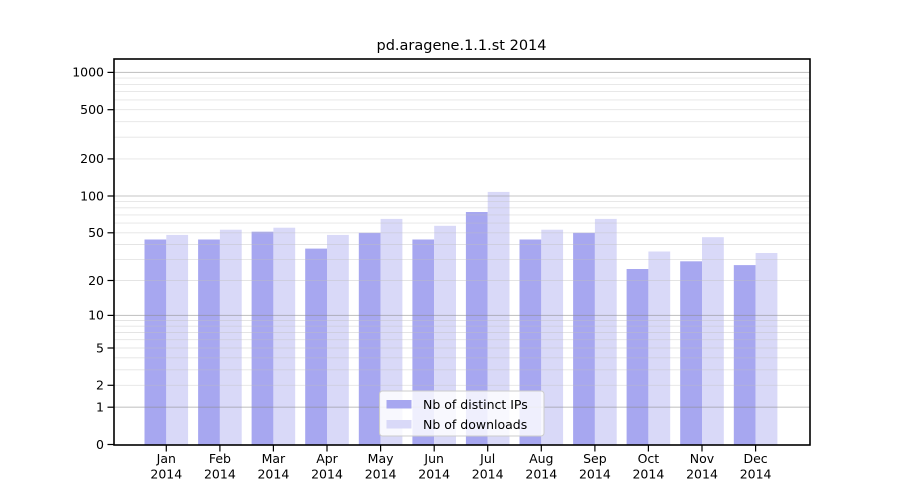  Describe the element at coordinates (166, 458) in the screenshot. I see `x-tick-label-month: Jan` at that location.